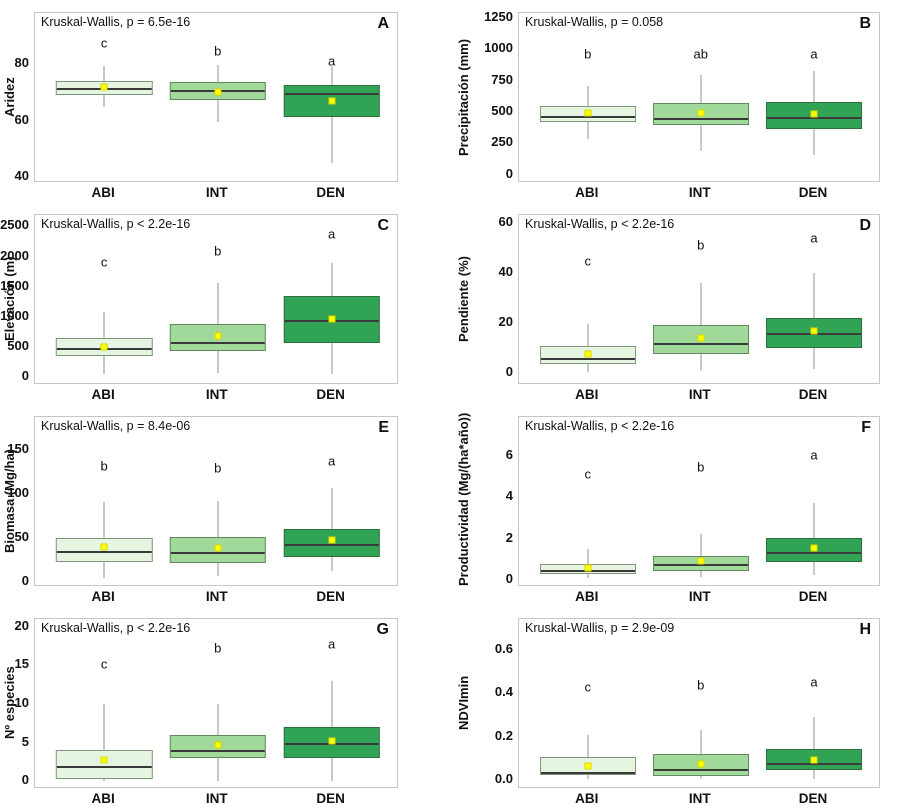 This screenshot has height=808, width=900. Describe the element at coordinates (18, 493) in the screenshot. I see `y-tick-label: 100` at that location.